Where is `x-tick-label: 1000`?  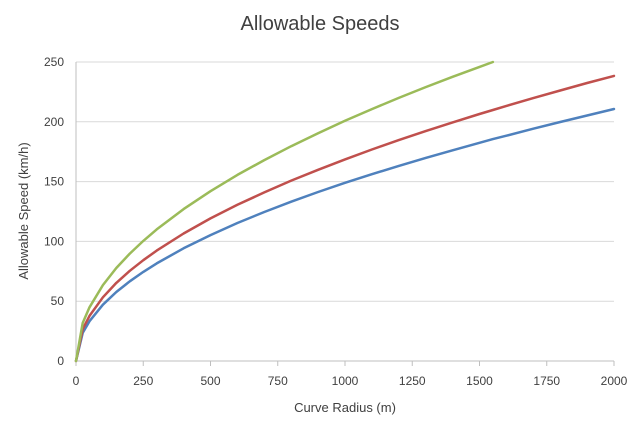 x-tick-label: 1000 is located at coordinates (345, 381).